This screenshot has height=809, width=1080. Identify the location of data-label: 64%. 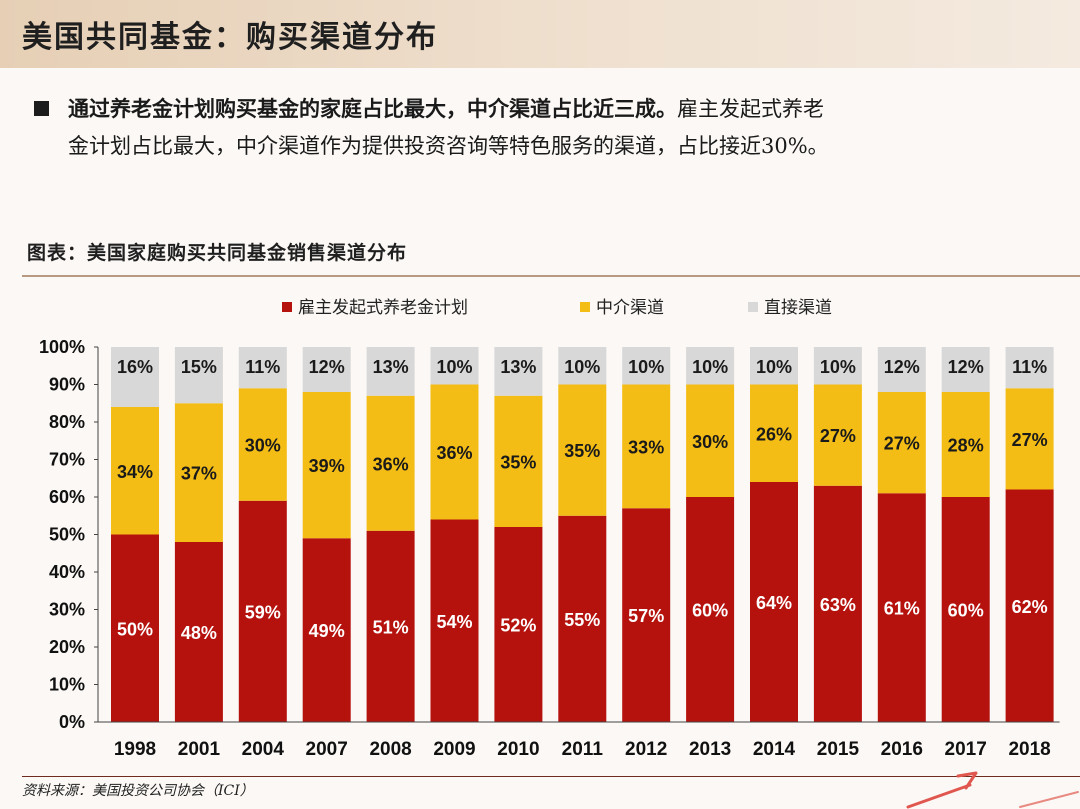
(774, 603).